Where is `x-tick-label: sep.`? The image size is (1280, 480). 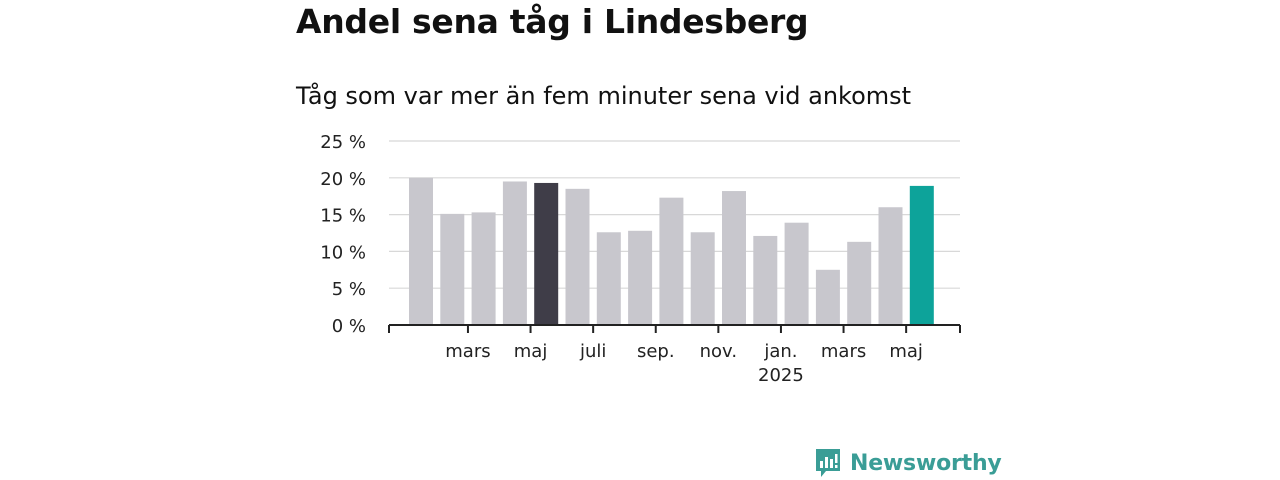
x-tick-label: sep. is located at coordinates (656, 351).